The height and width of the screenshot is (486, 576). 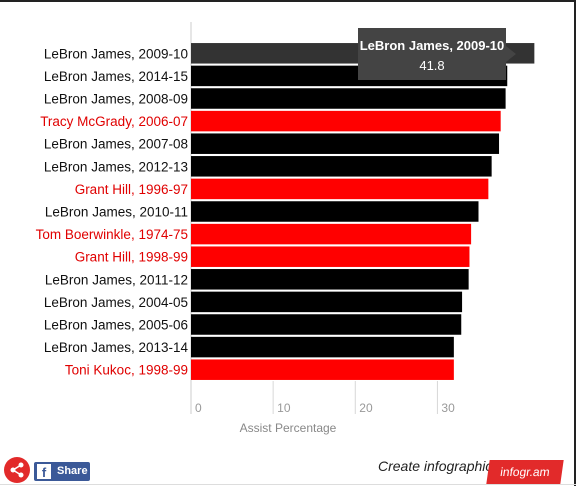 What do you see at coordinates (288, 428) in the screenshot?
I see `x-axis-title: Assist Percentage` at bounding box center [288, 428].